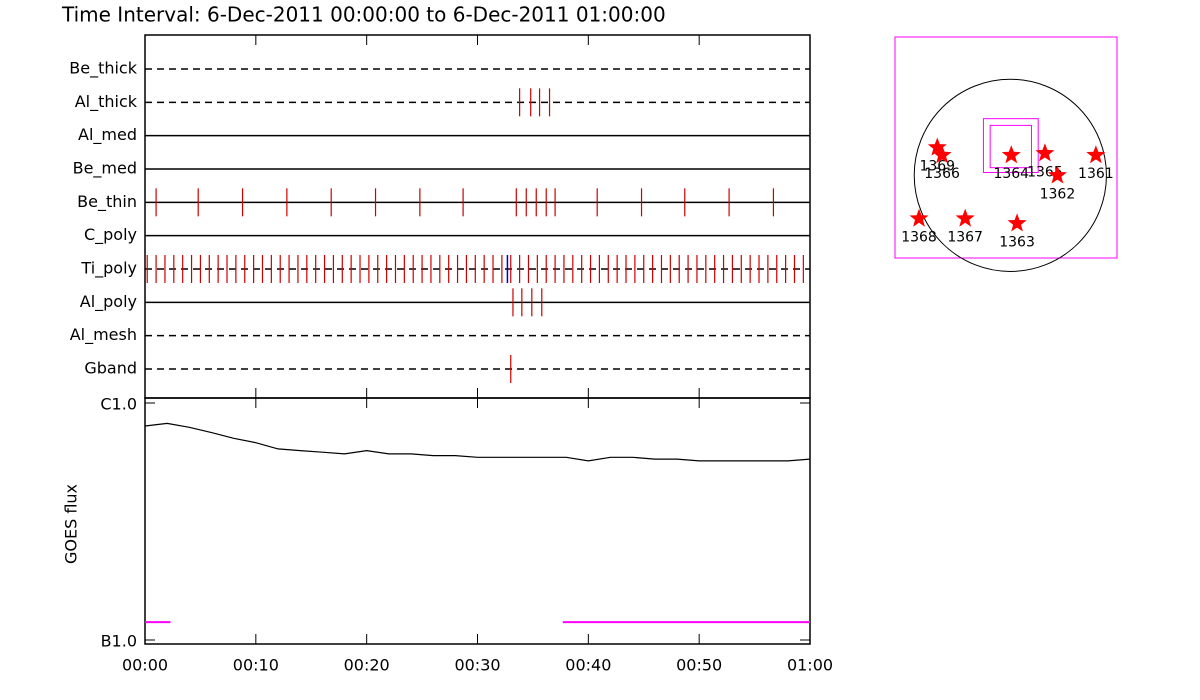  I want to click on x-tick-label: 00:50, so click(699, 665).